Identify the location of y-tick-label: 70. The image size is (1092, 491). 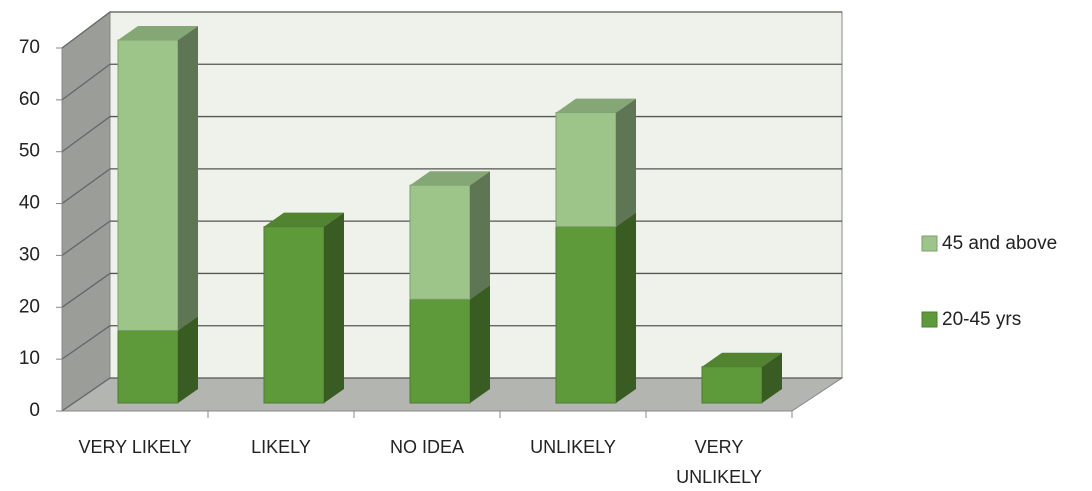
(29, 47).